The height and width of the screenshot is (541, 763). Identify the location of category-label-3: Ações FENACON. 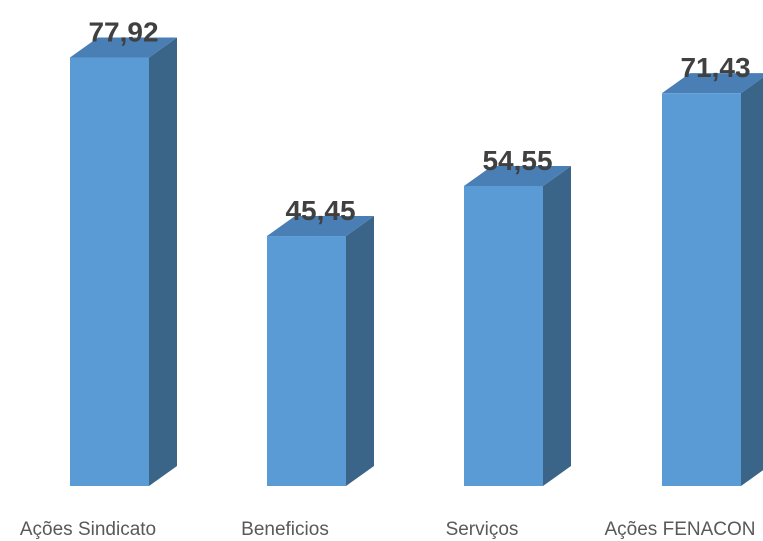
(680, 529).